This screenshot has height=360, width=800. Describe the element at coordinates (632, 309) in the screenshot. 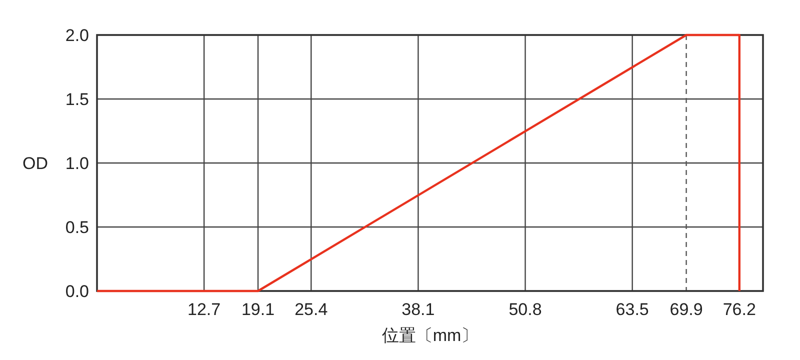

I see `x-tick-label: 63.5` at that location.